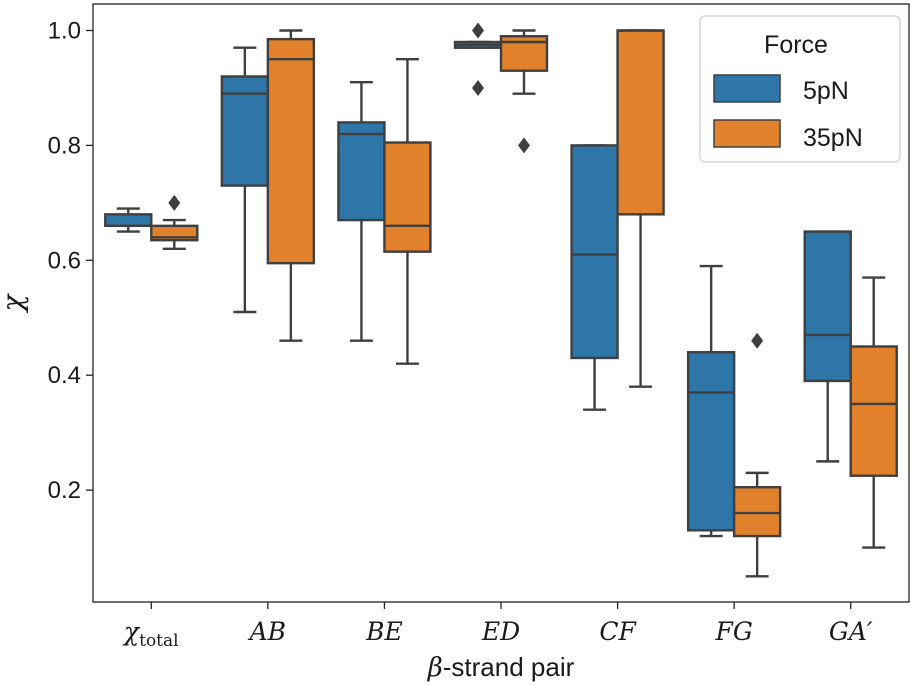 The width and height of the screenshot is (913, 685). Describe the element at coordinates (131, 631) in the screenshot. I see `x-tick-label-main: χ` at that location.